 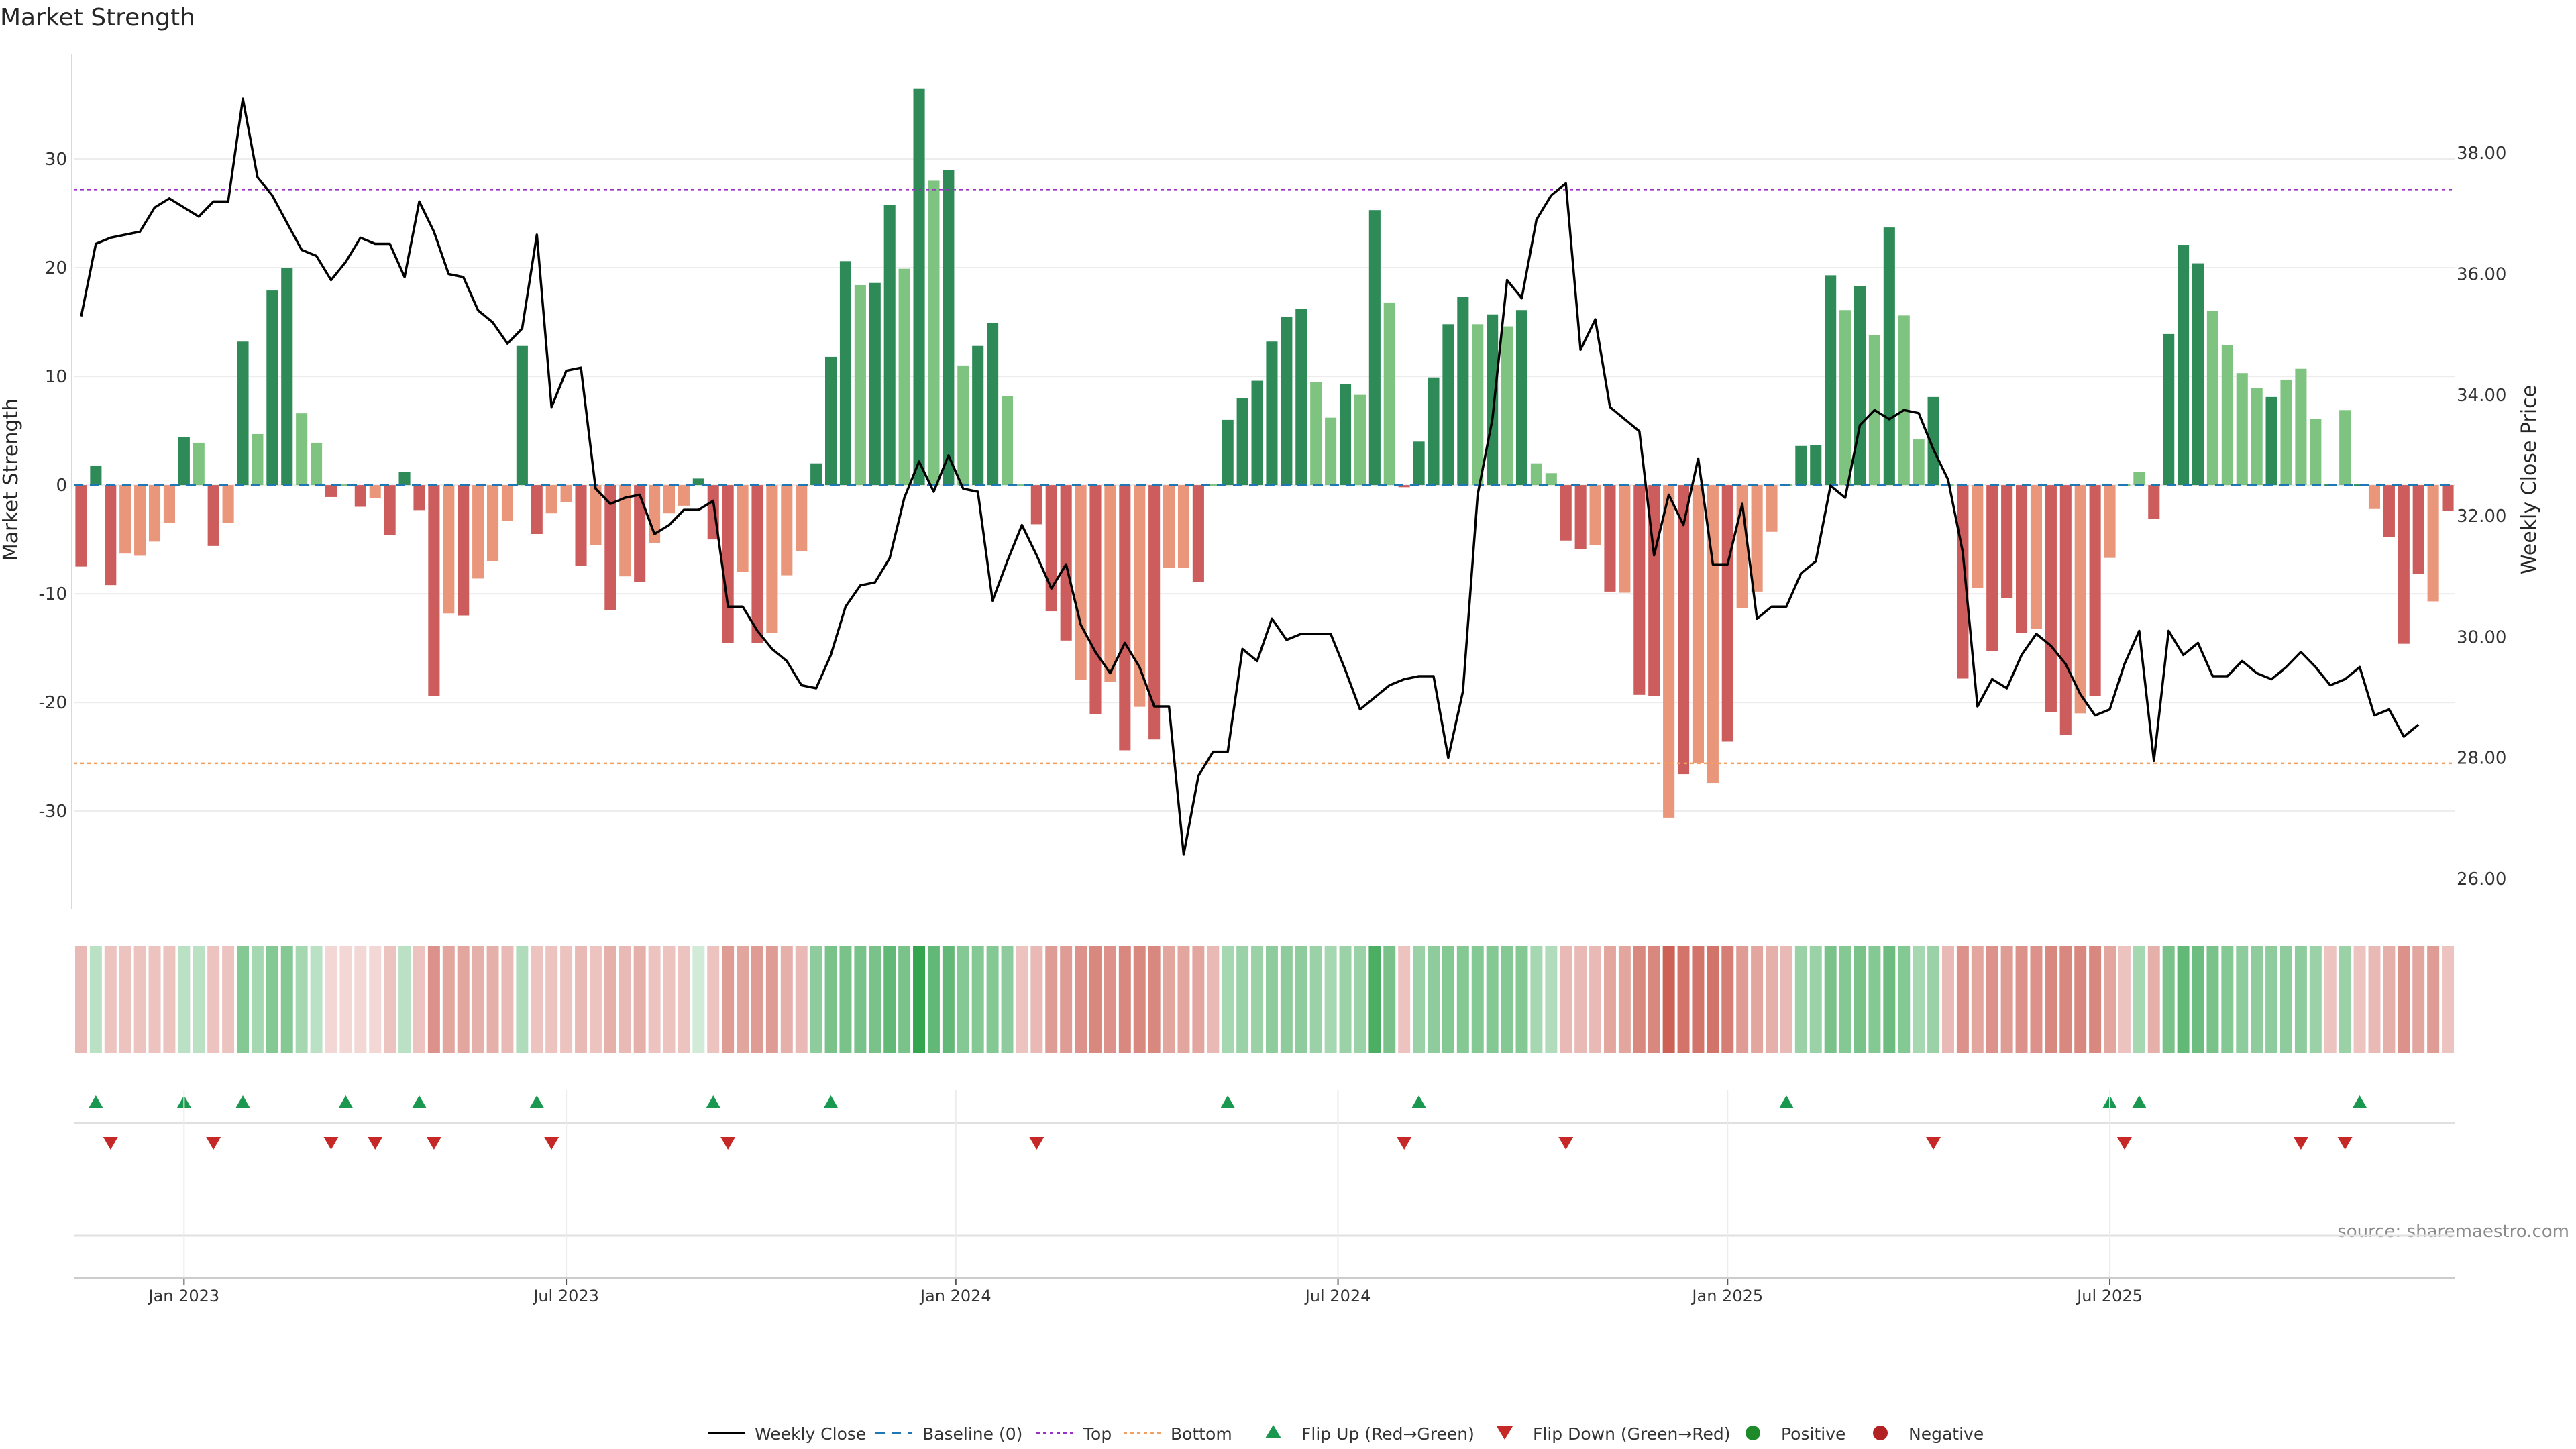 What do you see at coordinates (810, 1434) in the screenshot?
I see `legend-label: Weekly Close` at bounding box center [810, 1434].